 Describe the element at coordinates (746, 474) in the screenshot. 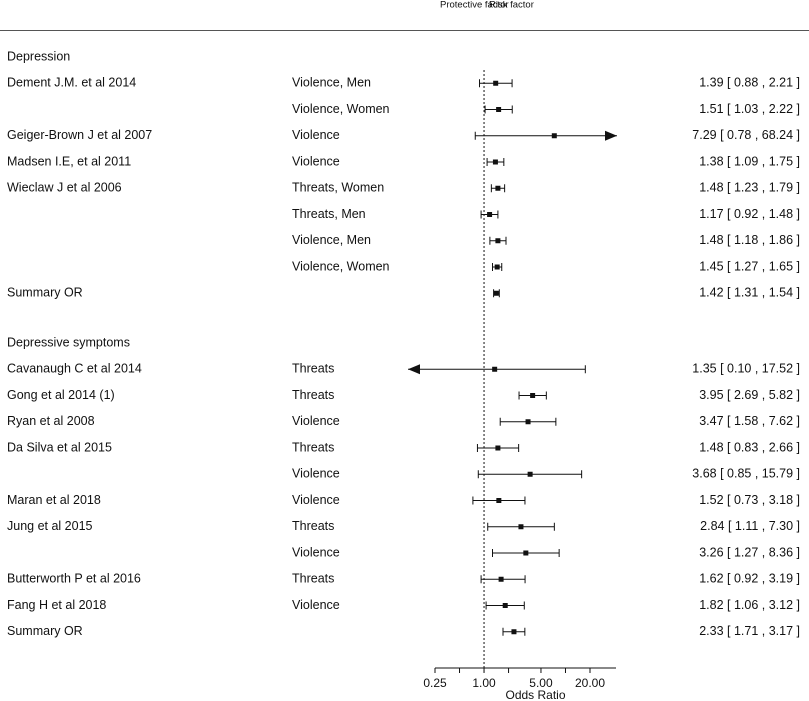

I see `study-ci-text: 3.68 [ 0.85 , 15.79 ]` at that location.